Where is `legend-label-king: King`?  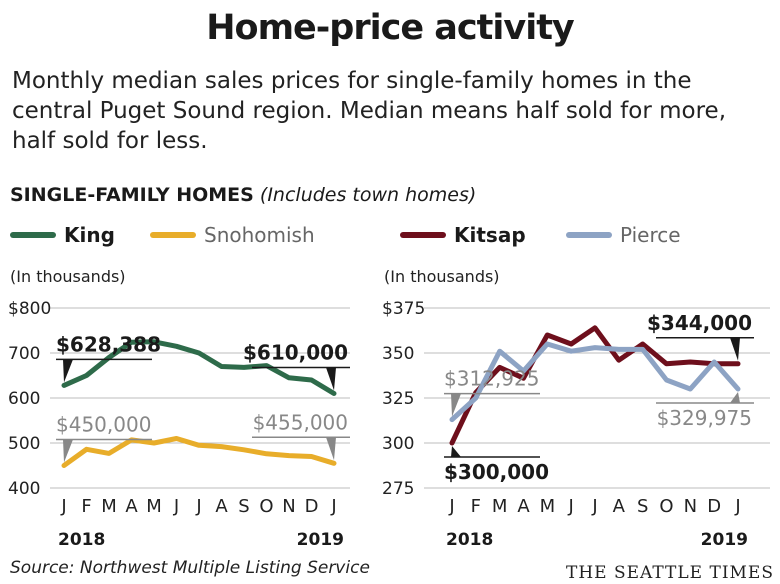
legend-label-king: King is located at coordinates (89, 235).